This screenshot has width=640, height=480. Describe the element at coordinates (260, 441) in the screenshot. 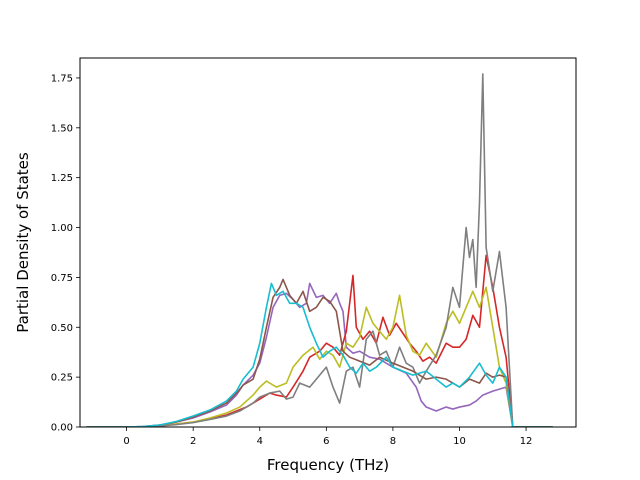

I see `x-tick-label: 4` at that location.